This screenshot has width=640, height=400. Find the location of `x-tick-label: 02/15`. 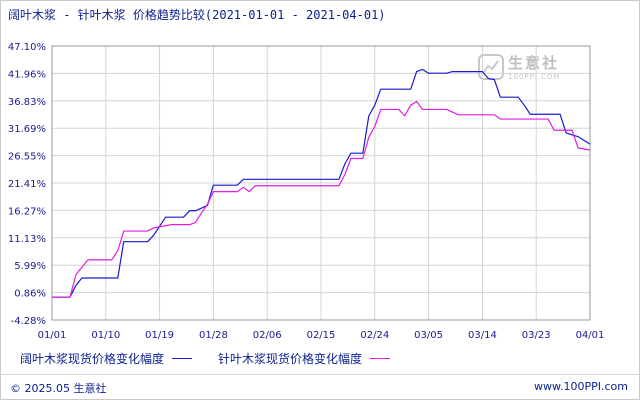

x-tick-label: 02/15 is located at coordinates (321, 335).